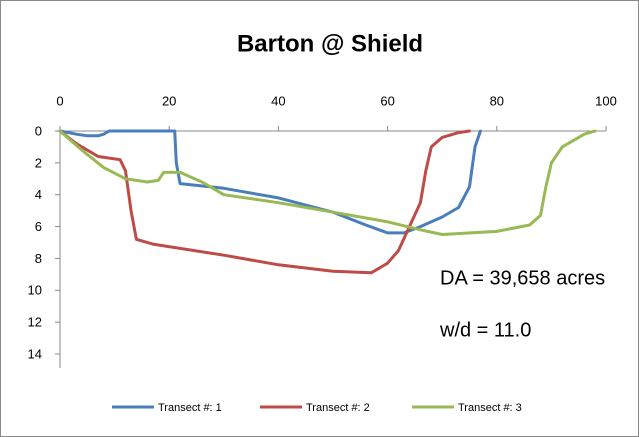 This screenshot has height=437, width=639. I want to click on x-tick-label: 80, so click(497, 100).